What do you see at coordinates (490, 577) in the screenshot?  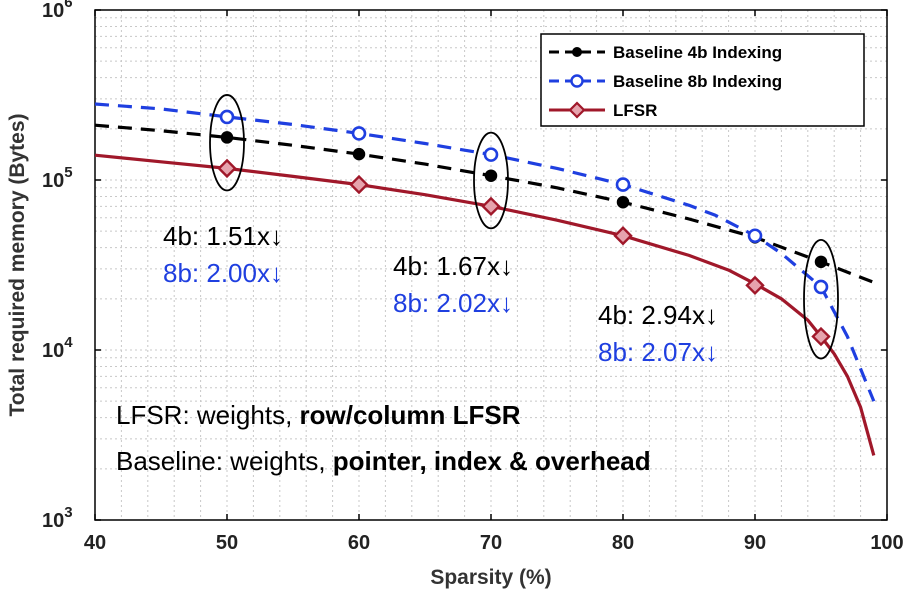 I see `x-axis-label: Sparsity (%)` at bounding box center [490, 577].